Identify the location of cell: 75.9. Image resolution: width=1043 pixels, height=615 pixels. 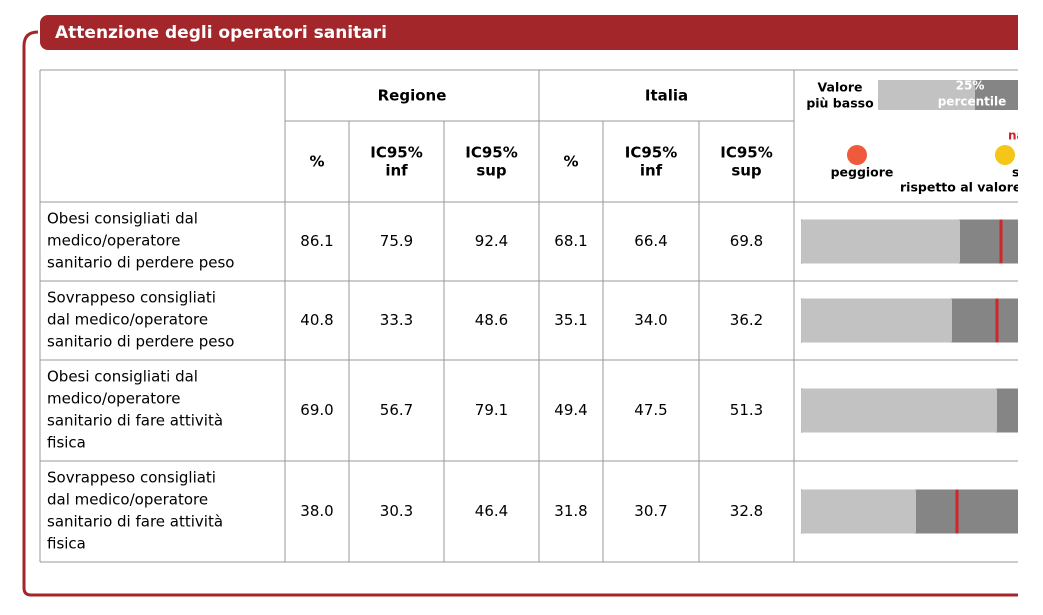
(396, 241).